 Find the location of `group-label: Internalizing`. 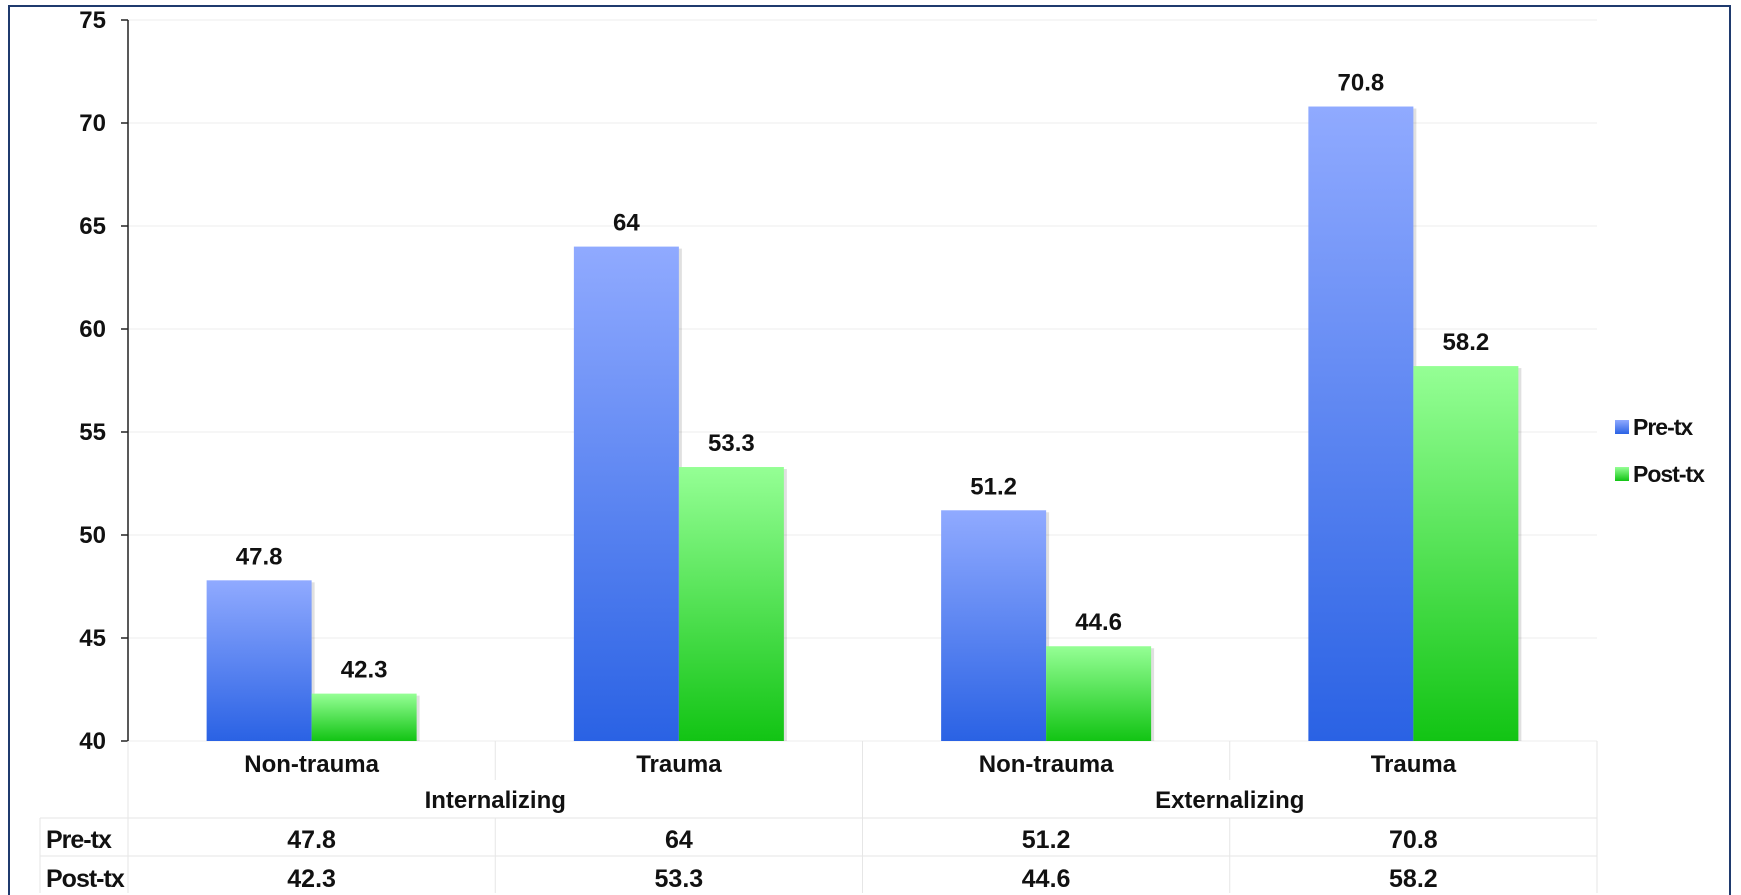

group-label: Internalizing is located at coordinates (495, 800).